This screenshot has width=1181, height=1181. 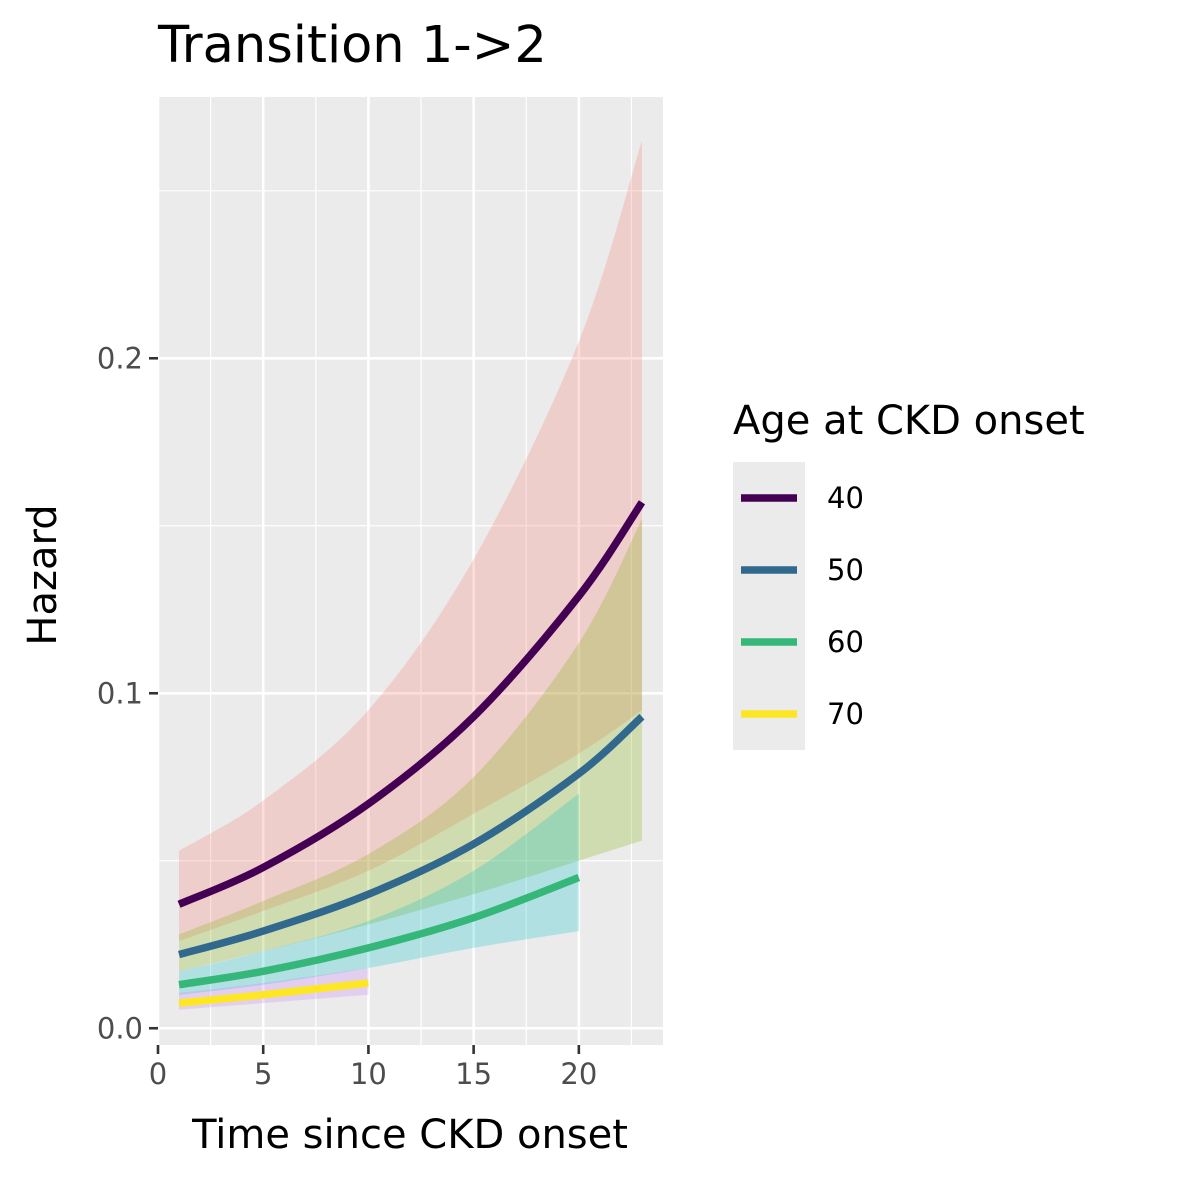 What do you see at coordinates (409, 1135) in the screenshot?
I see `x-axis-title: Time since CKD onset` at bounding box center [409, 1135].